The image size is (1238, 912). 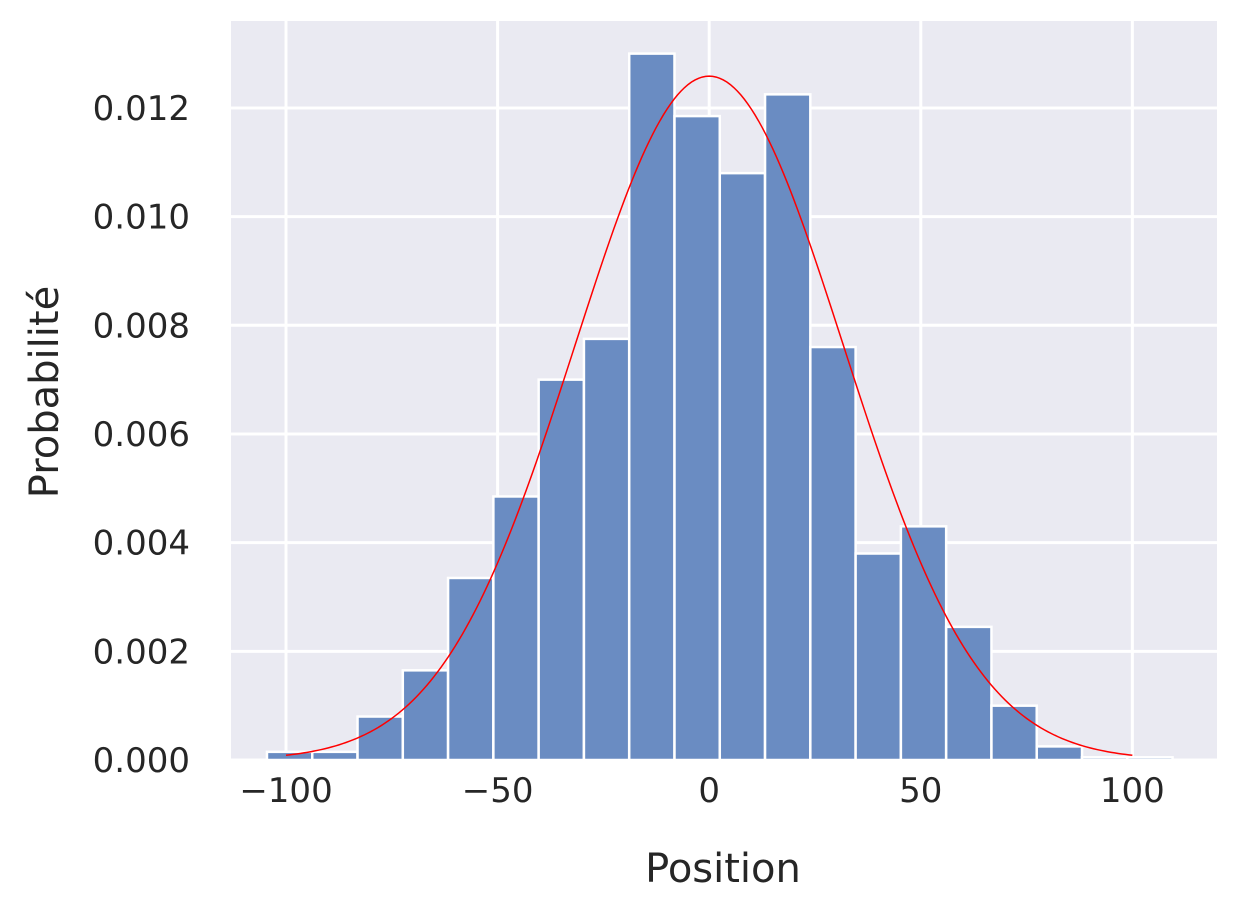 I want to click on y-tick-label: 0.012, so click(x=141, y=109).